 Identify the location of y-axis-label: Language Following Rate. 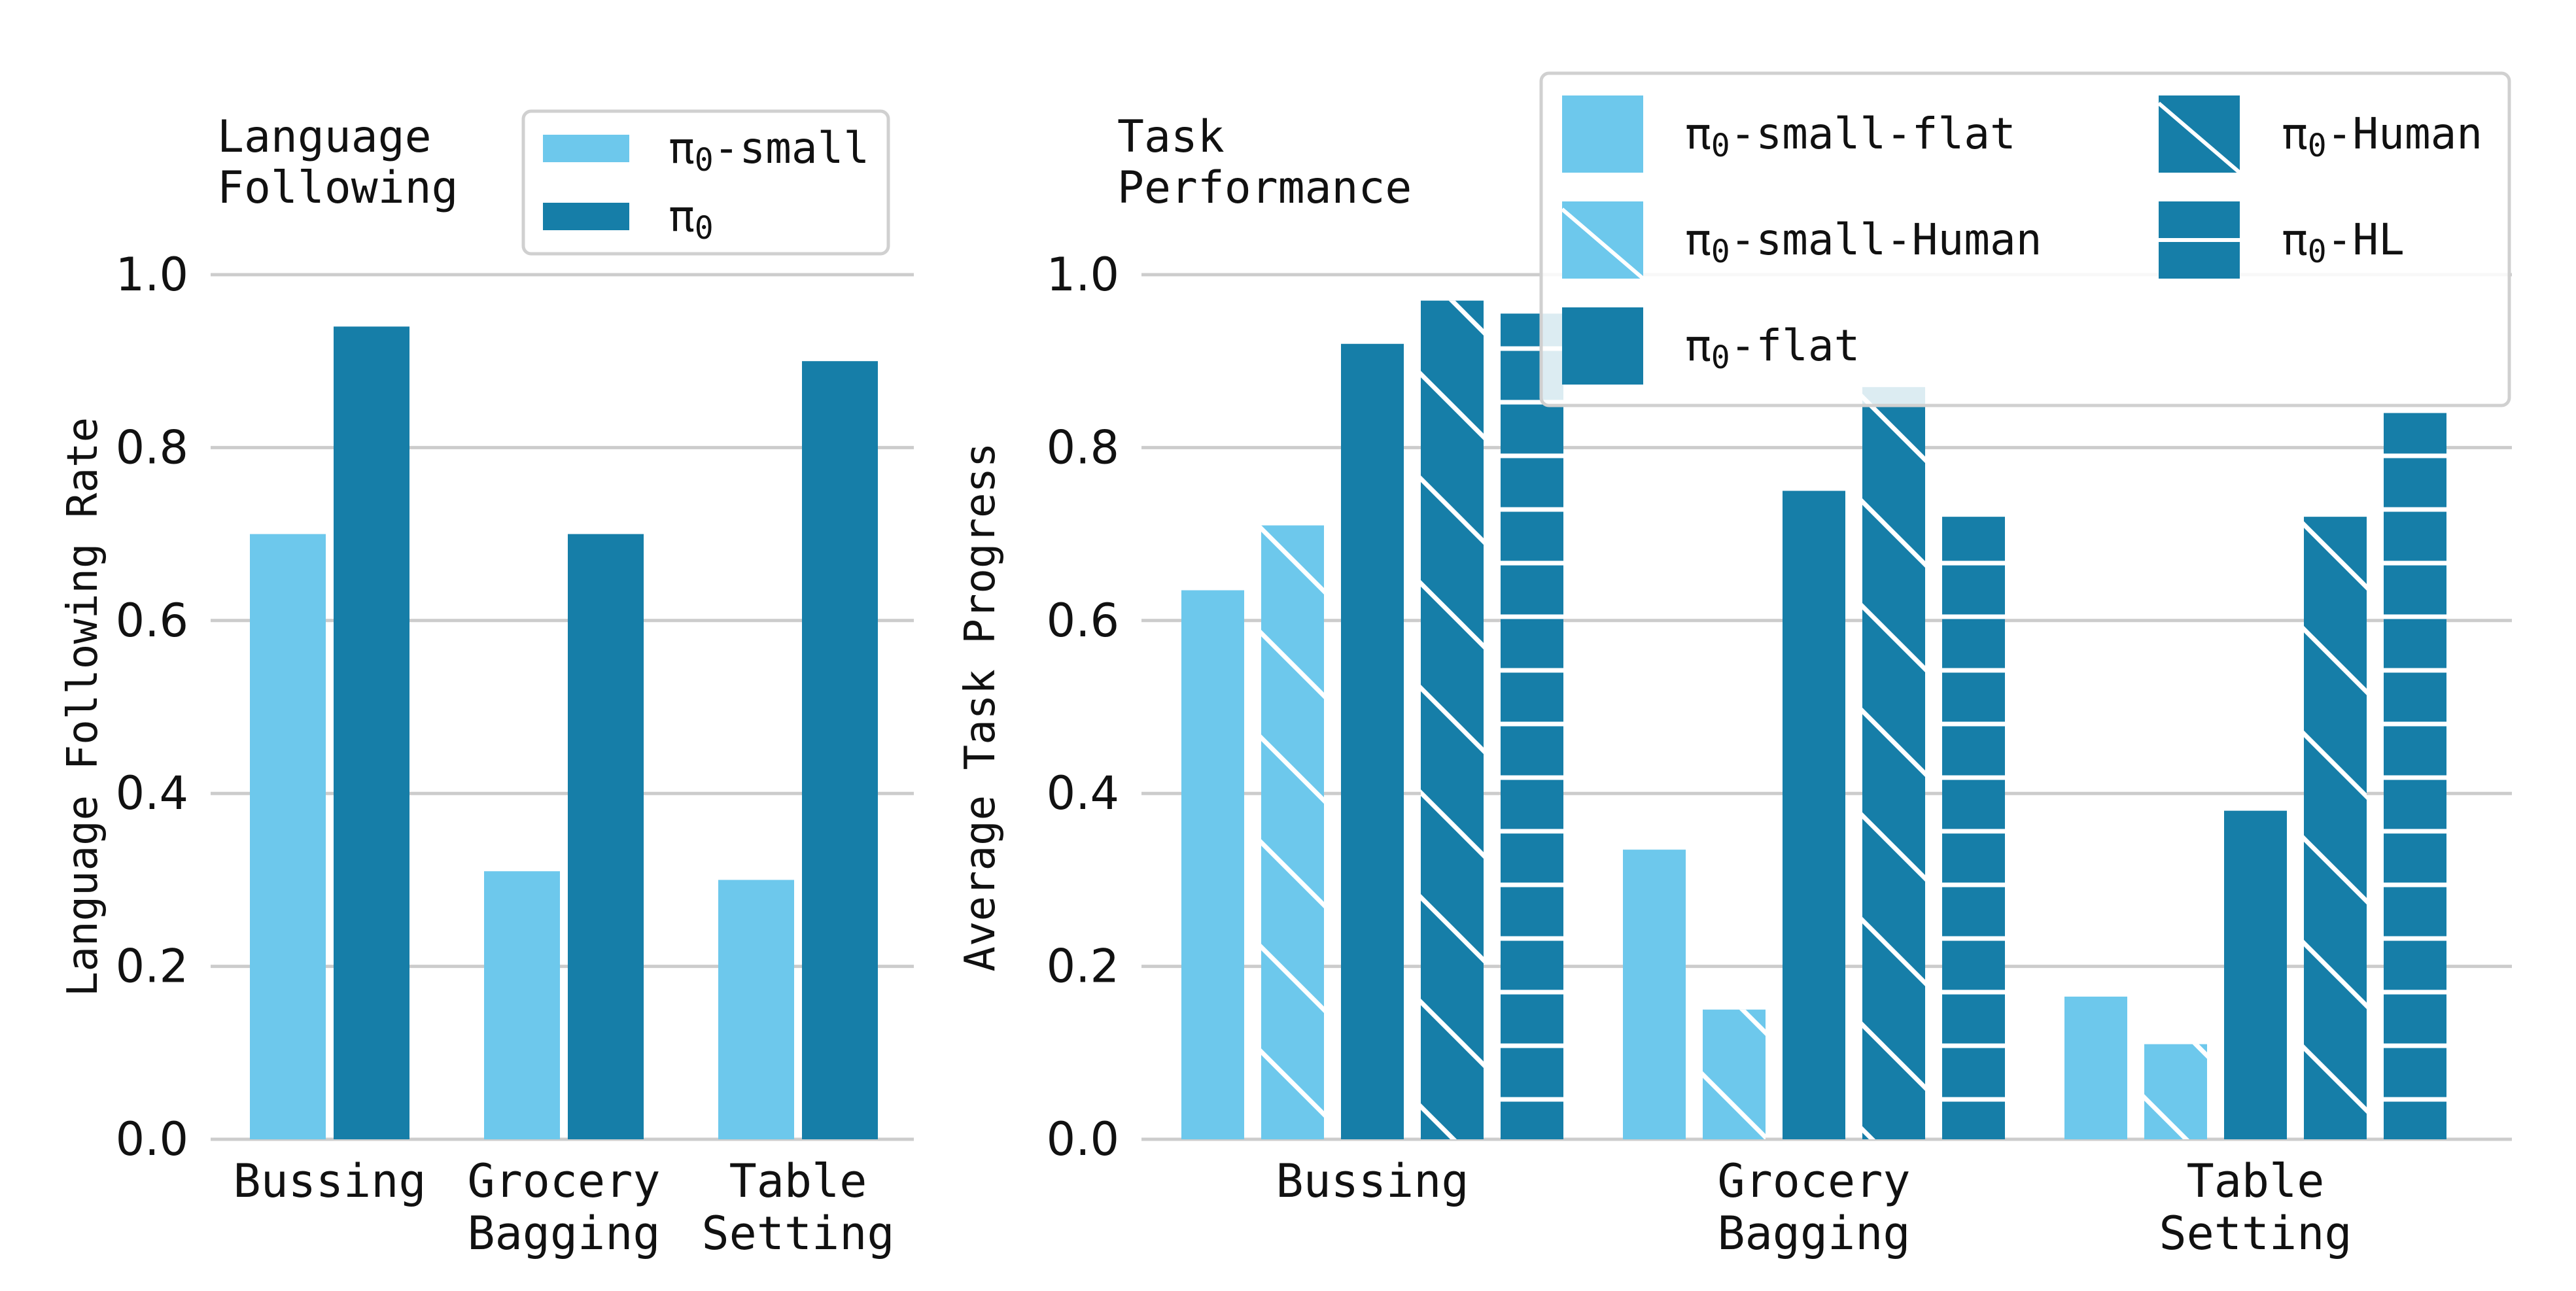
(83, 707).